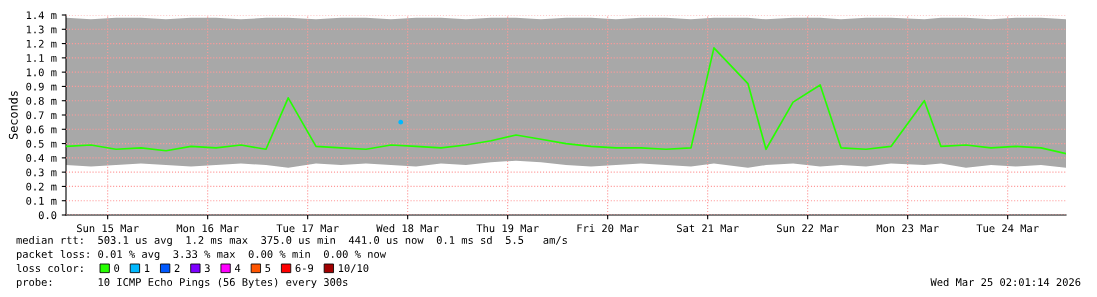 This screenshot has width=1097, height=297. What do you see at coordinates (47, 215) in the screenshot?
I see `y-tick-label: 0.0` at bounding box center [47, 215].